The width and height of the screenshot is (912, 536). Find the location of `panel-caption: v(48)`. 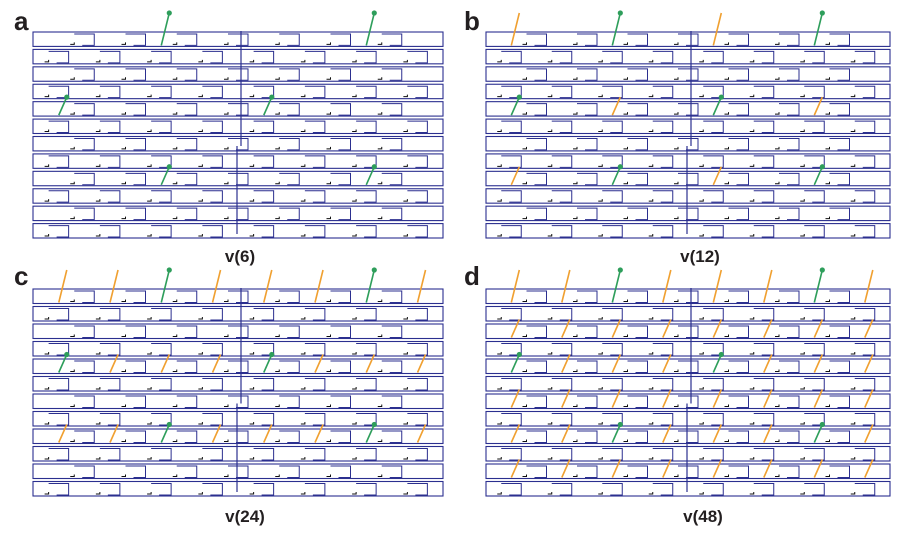

panel-caption: v(48) is located at coordinates (703, 516).